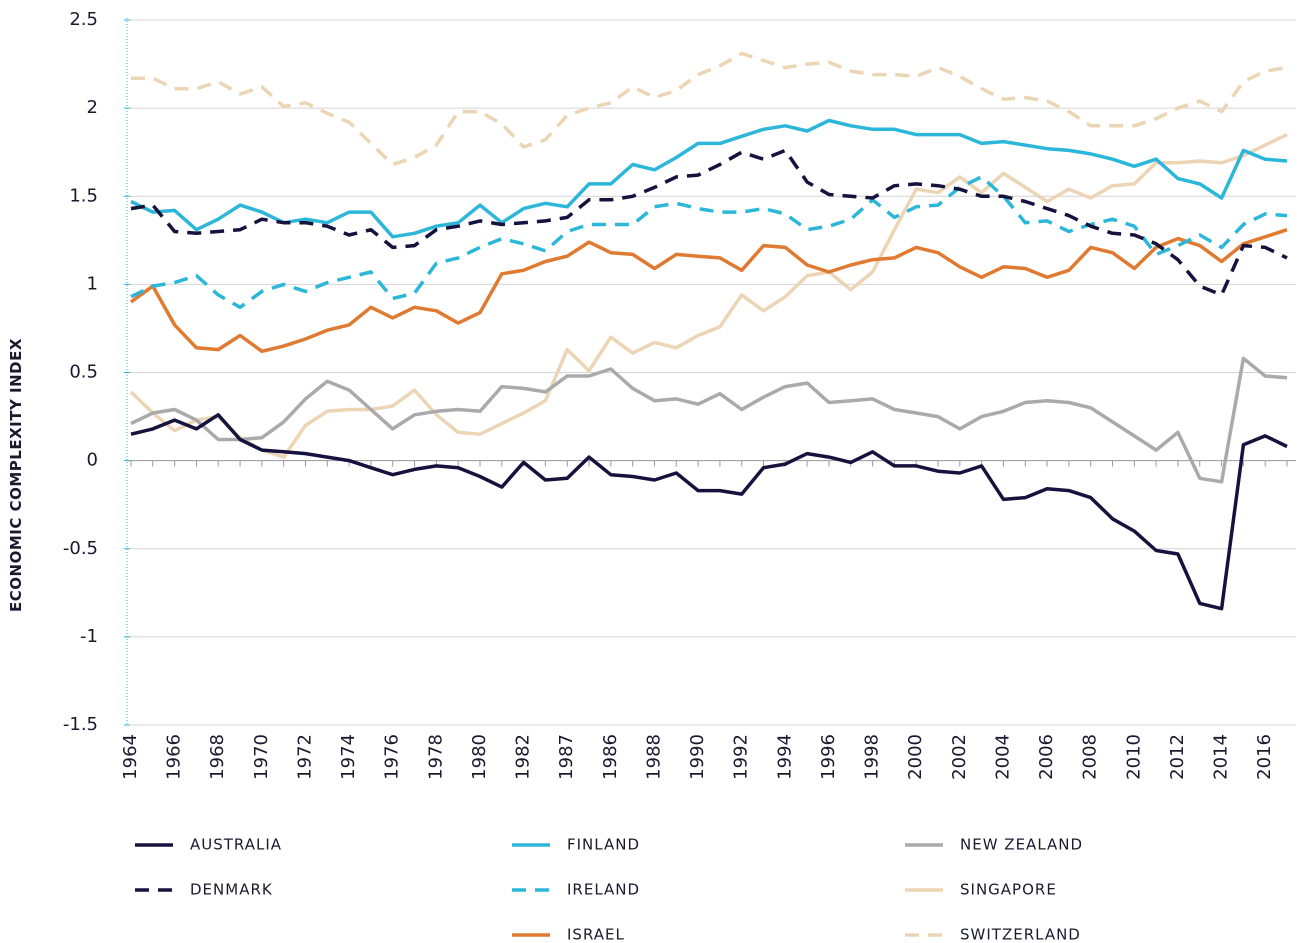 Image resolution: width=1300 pixels, height=943 pixels. Describe the element at coordinates (872, 757) in the screenshot. I see `x-tick-label: 1998` at that location.